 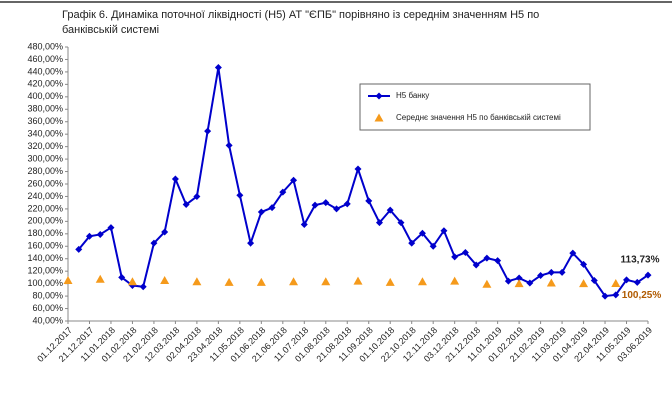 I want to click on data-label: 113,73%, so click(x=640, y=260).